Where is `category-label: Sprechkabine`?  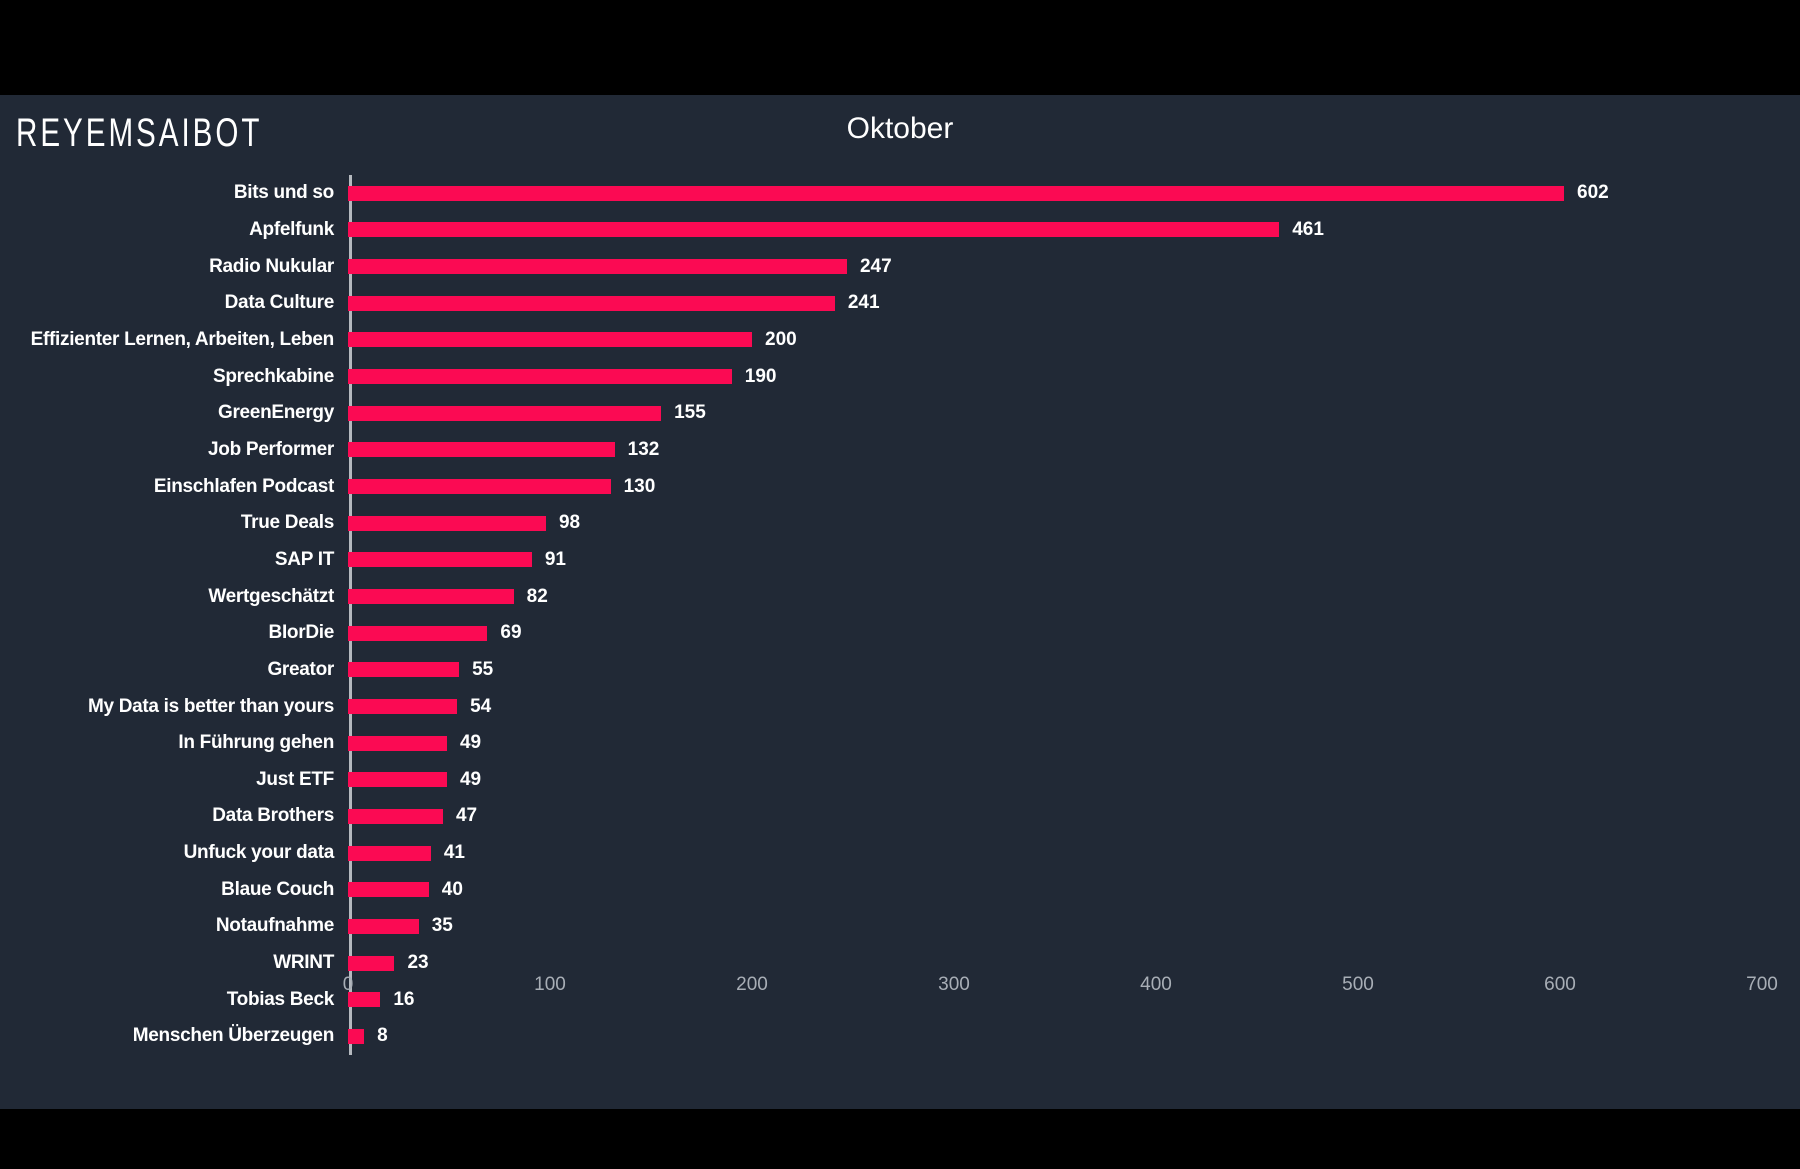 category-label: Sprechkabine is located at coordinates (273, 376).